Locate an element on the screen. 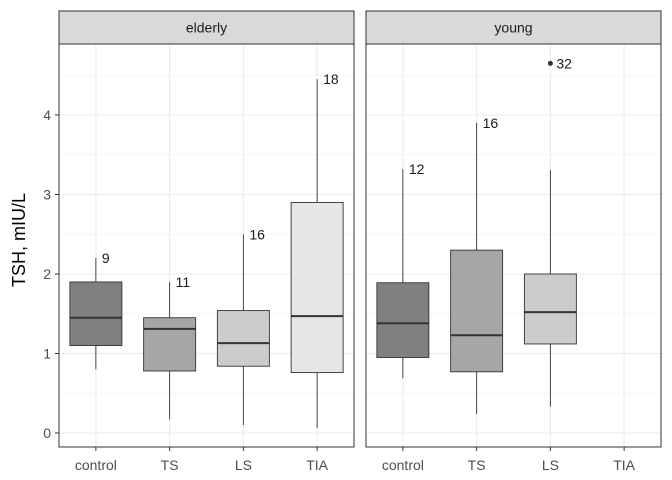  y-tick-label: 4 is located at coordinates (47, 115).